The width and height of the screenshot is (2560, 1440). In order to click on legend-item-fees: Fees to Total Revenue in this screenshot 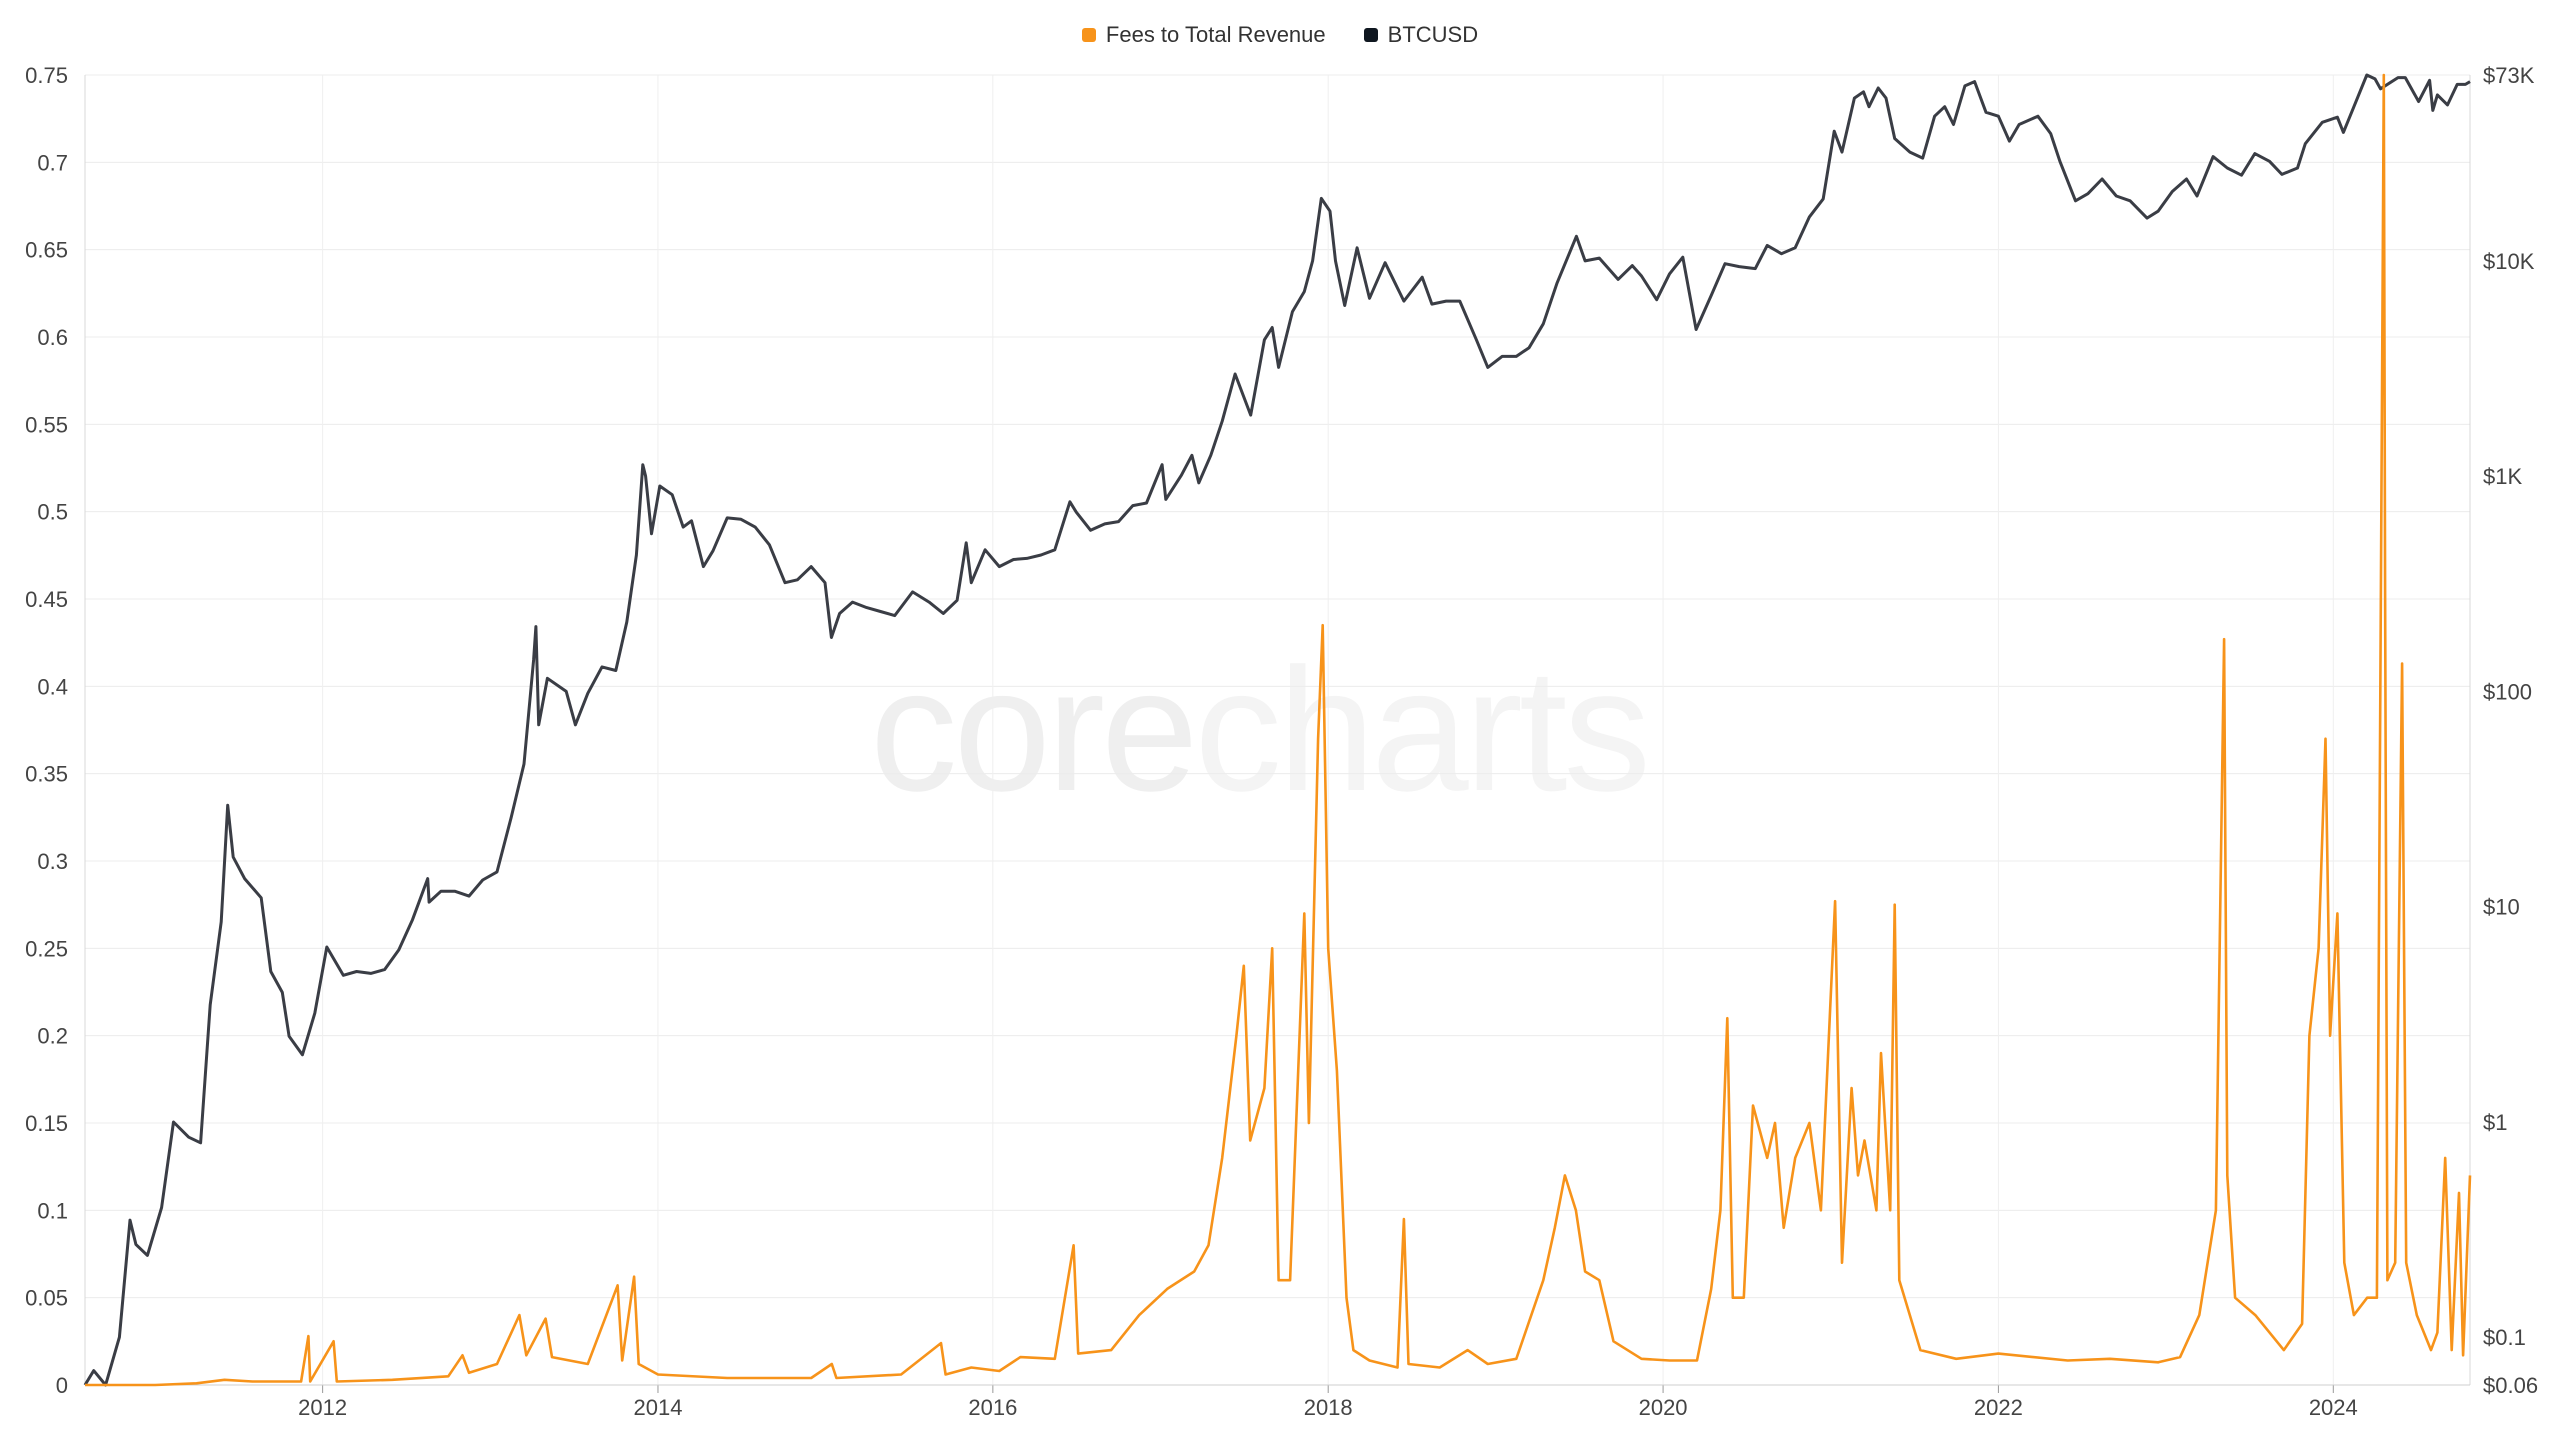, I will do `click(1203, 35)`.